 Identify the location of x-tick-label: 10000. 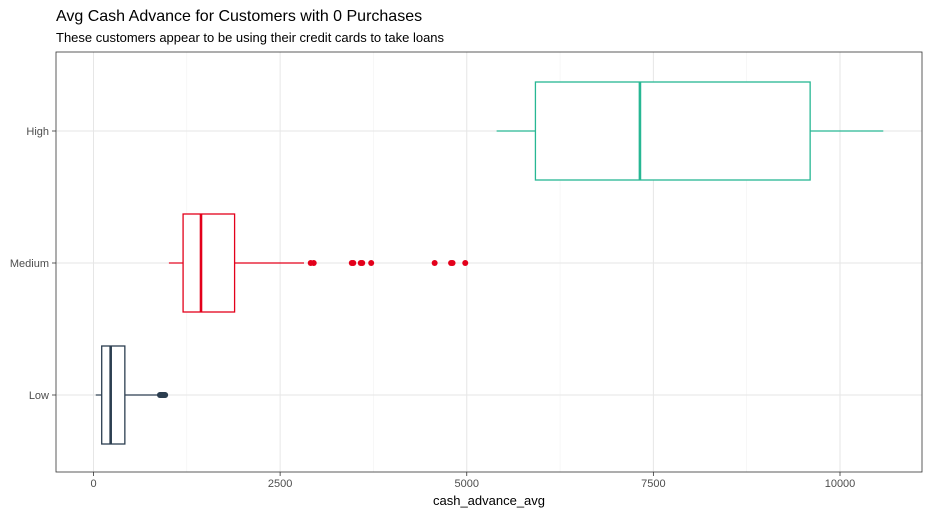
(840, 484).